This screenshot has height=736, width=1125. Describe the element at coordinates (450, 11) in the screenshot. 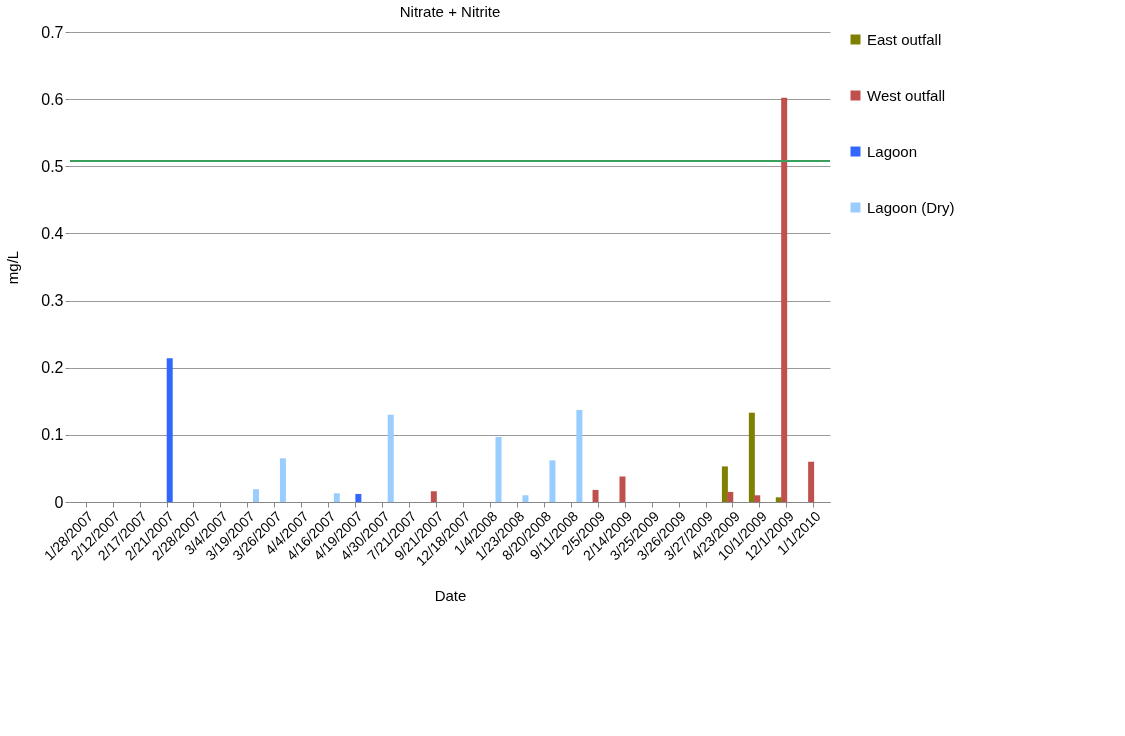

I see `chart-title: Nitrate + Nitrite` at that location.